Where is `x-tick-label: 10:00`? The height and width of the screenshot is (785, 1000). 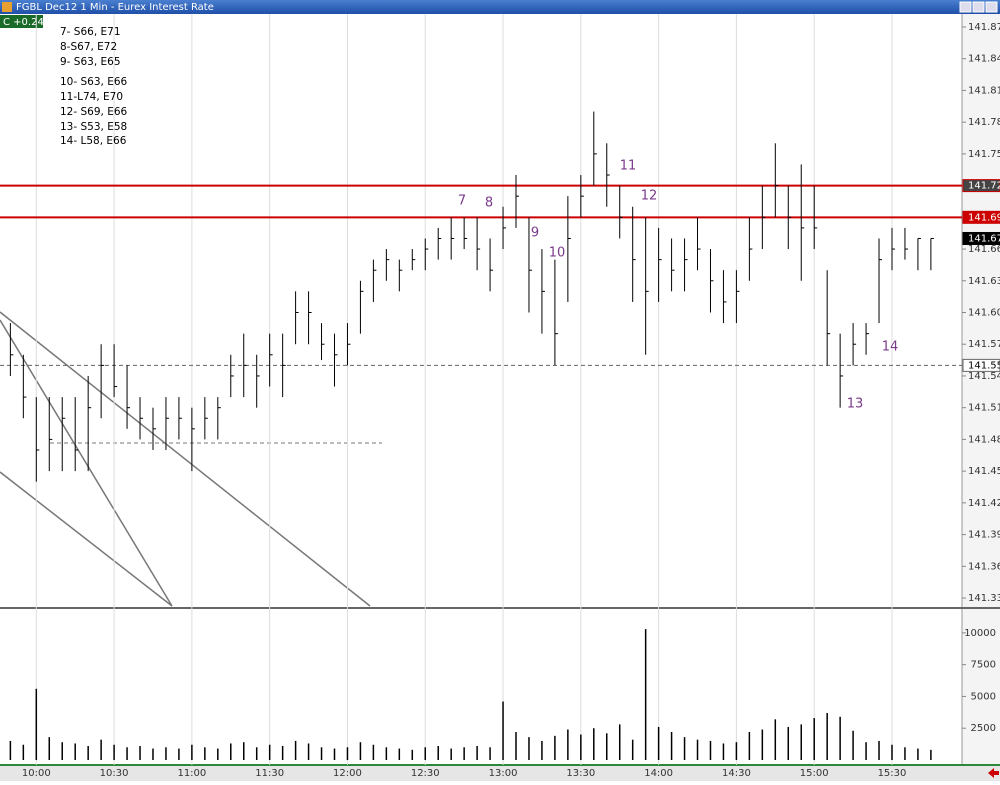 x-tick-label: 10:00 is located at coordinates (36, 773).